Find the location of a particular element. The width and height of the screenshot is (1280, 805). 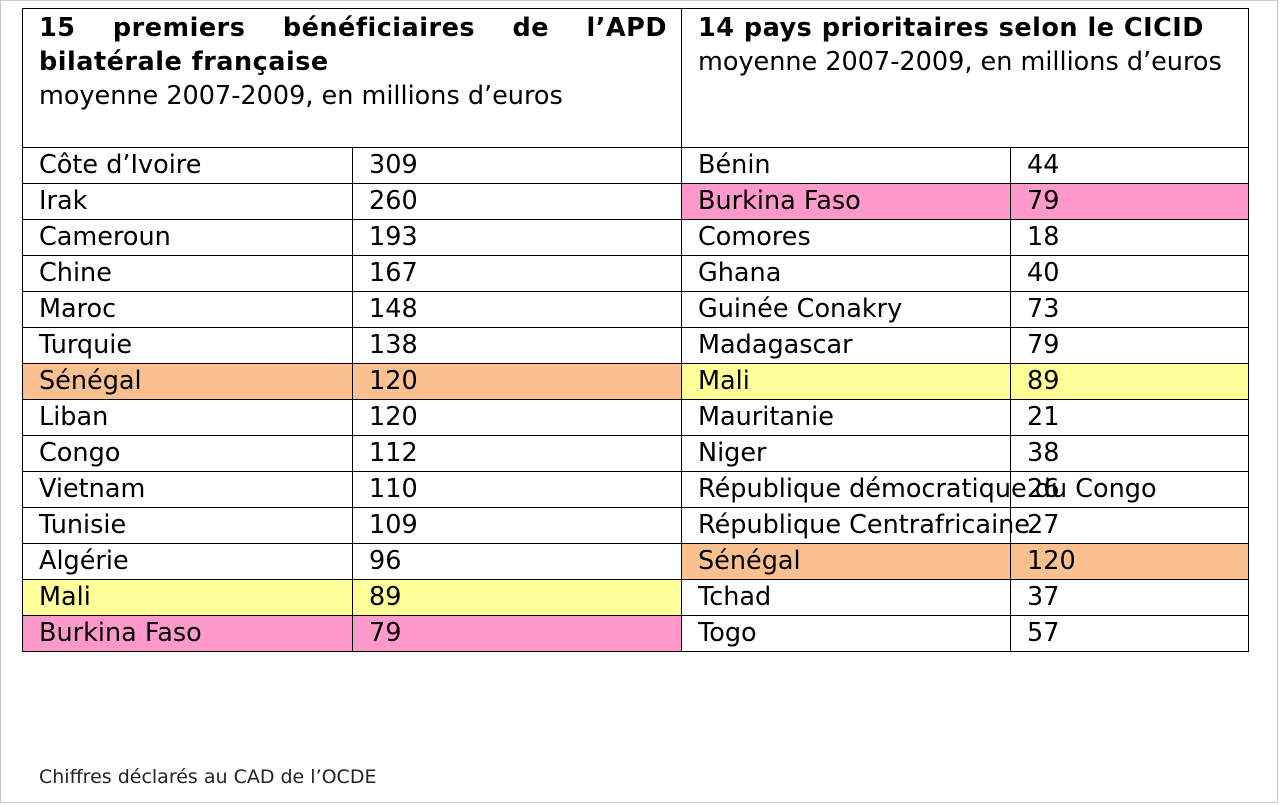

left-value: 110 is located at coordinates (517, 489).